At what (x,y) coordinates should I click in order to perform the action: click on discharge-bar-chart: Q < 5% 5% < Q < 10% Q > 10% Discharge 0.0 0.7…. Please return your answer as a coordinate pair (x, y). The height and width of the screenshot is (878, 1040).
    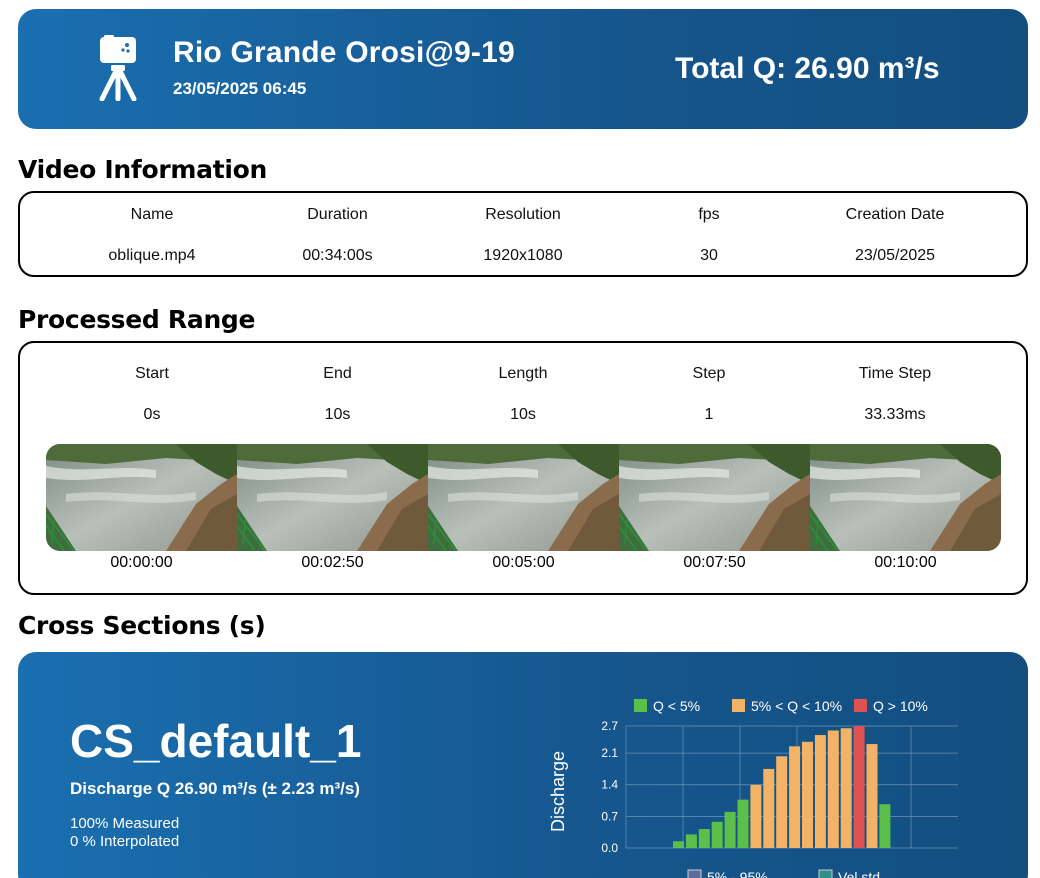
    Looking at the image, I should click on (753, 788).